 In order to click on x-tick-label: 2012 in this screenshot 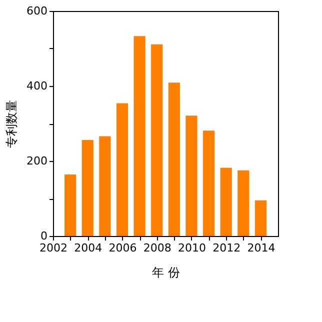, I will do `click(226, 248)`.